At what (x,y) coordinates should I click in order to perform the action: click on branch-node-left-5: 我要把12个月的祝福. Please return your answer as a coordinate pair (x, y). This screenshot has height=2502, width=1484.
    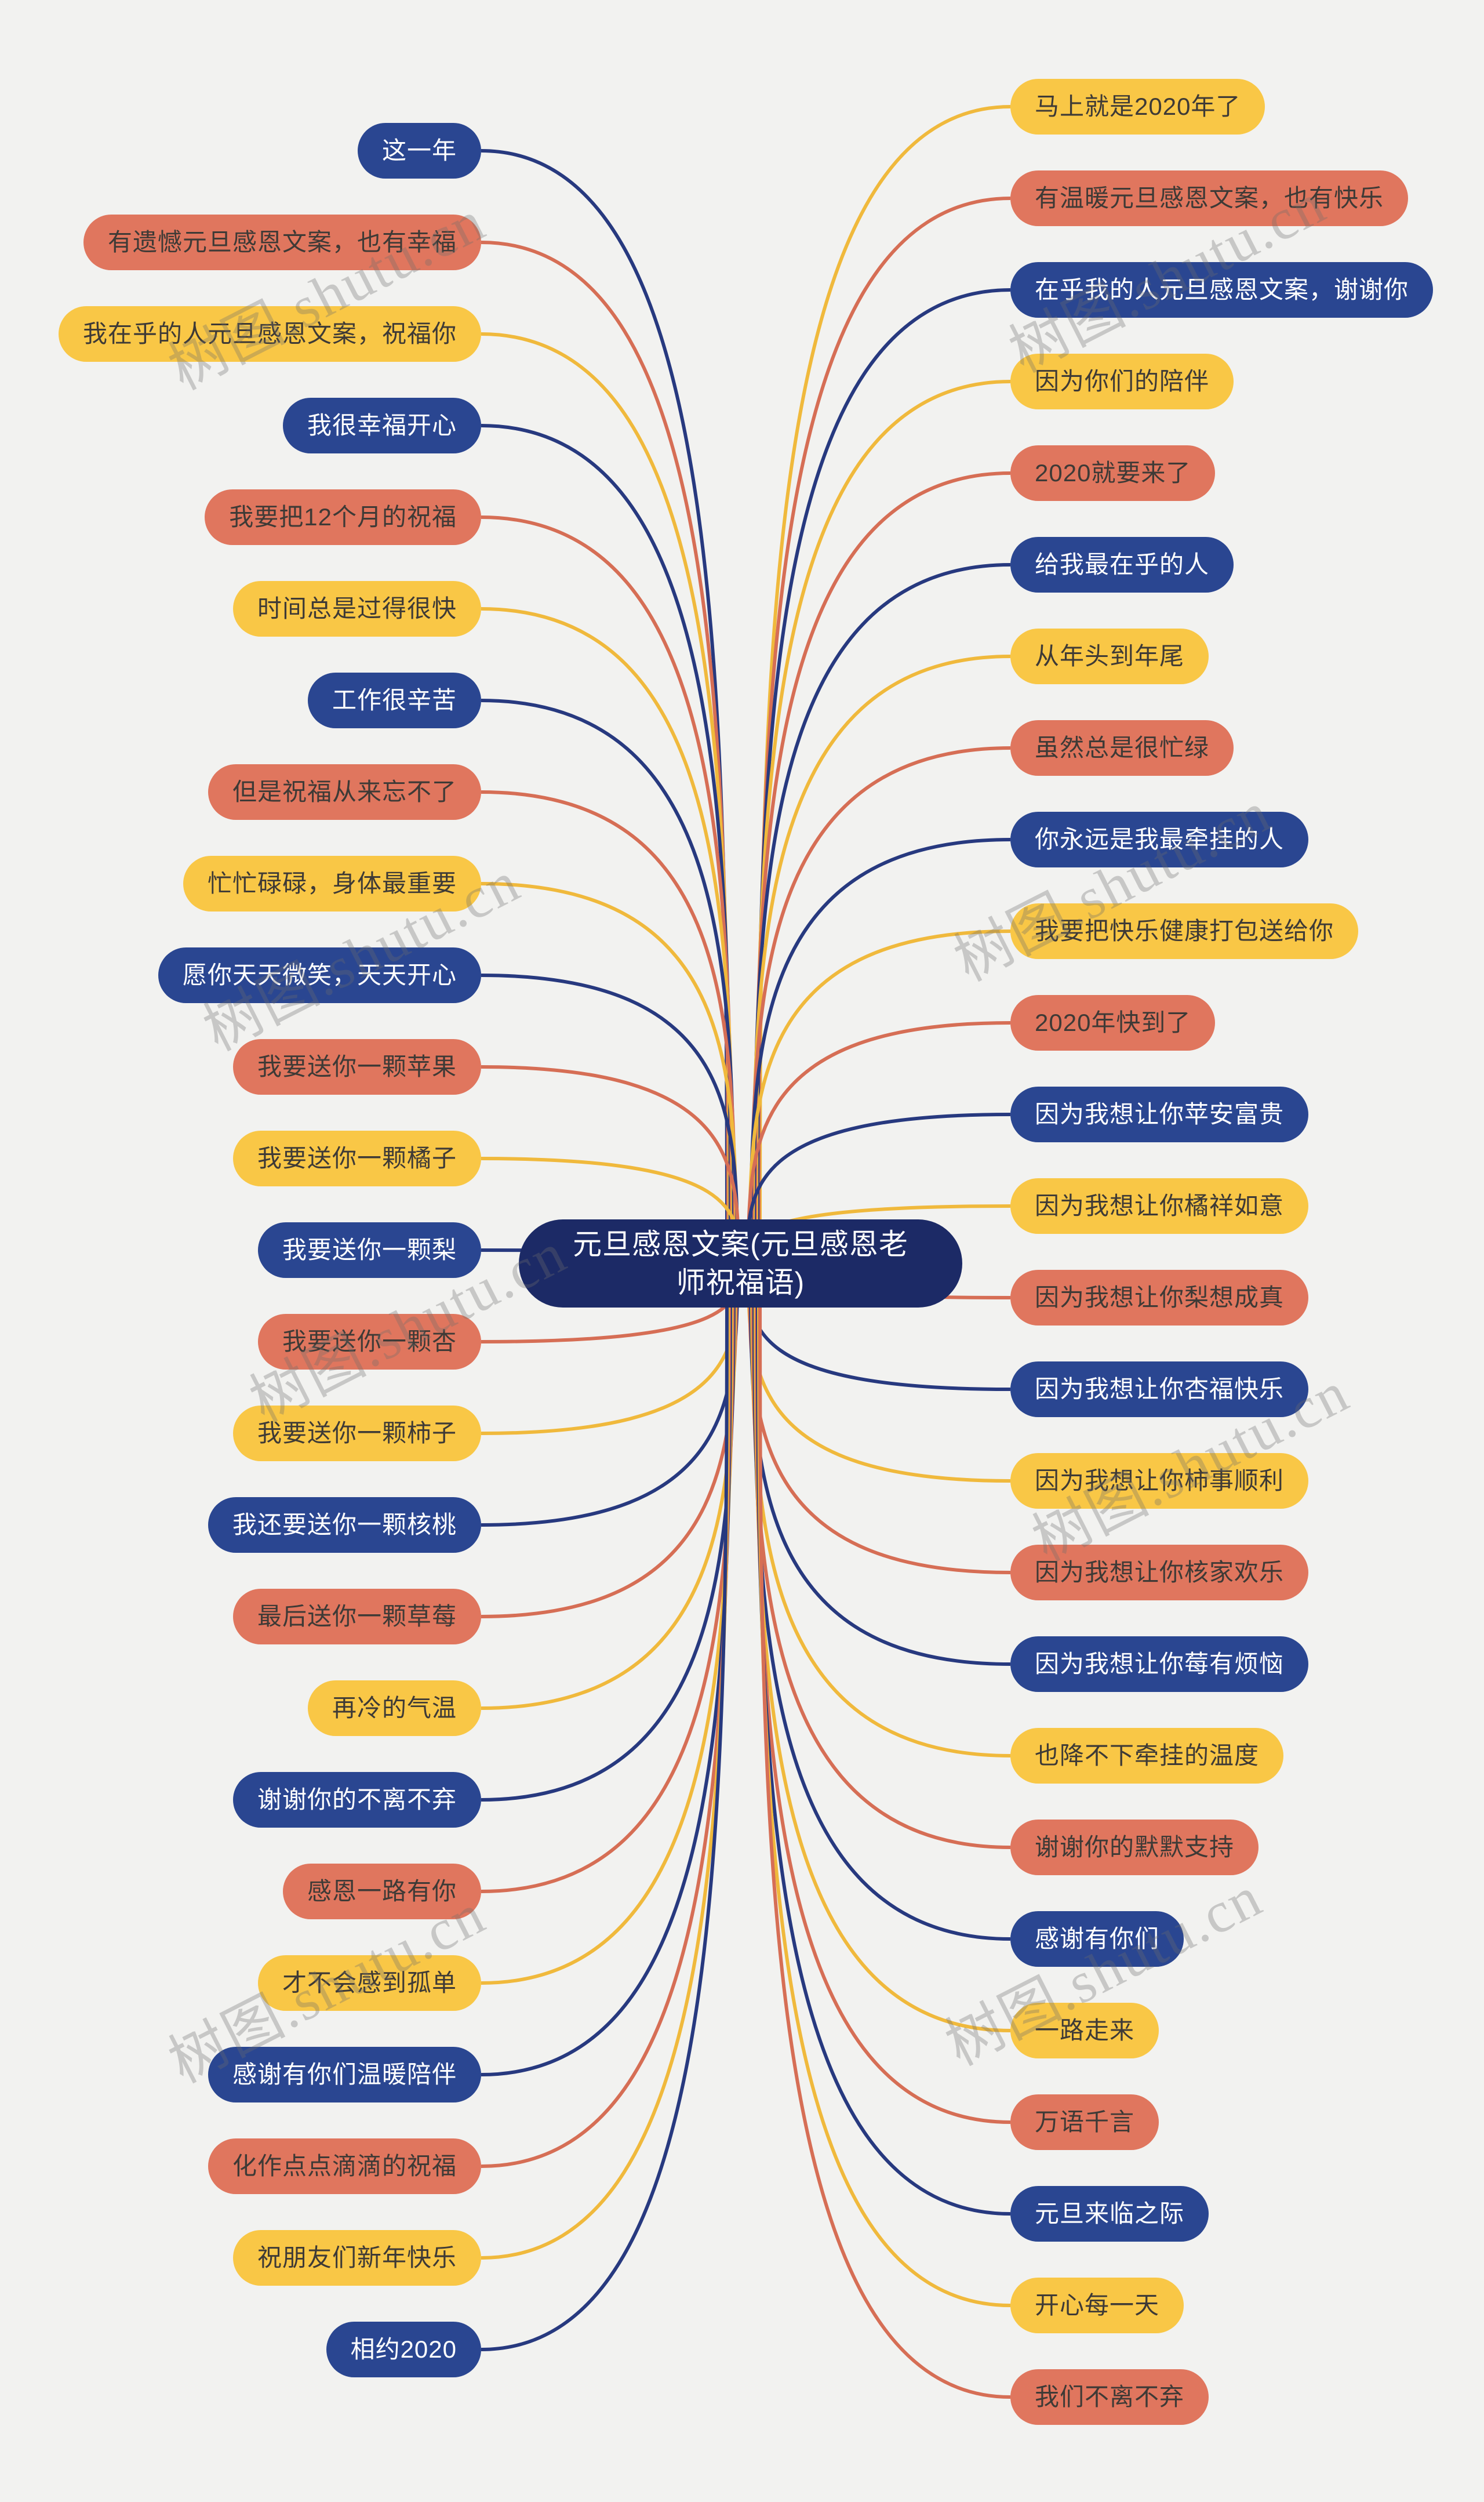
    Looking at the image, I should click on (343, 517).